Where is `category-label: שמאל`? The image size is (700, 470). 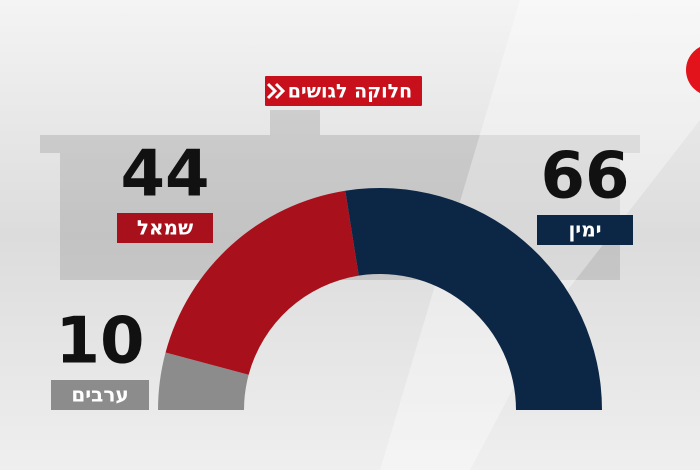 category-label: שמאל is located at coordinates (165, 228).